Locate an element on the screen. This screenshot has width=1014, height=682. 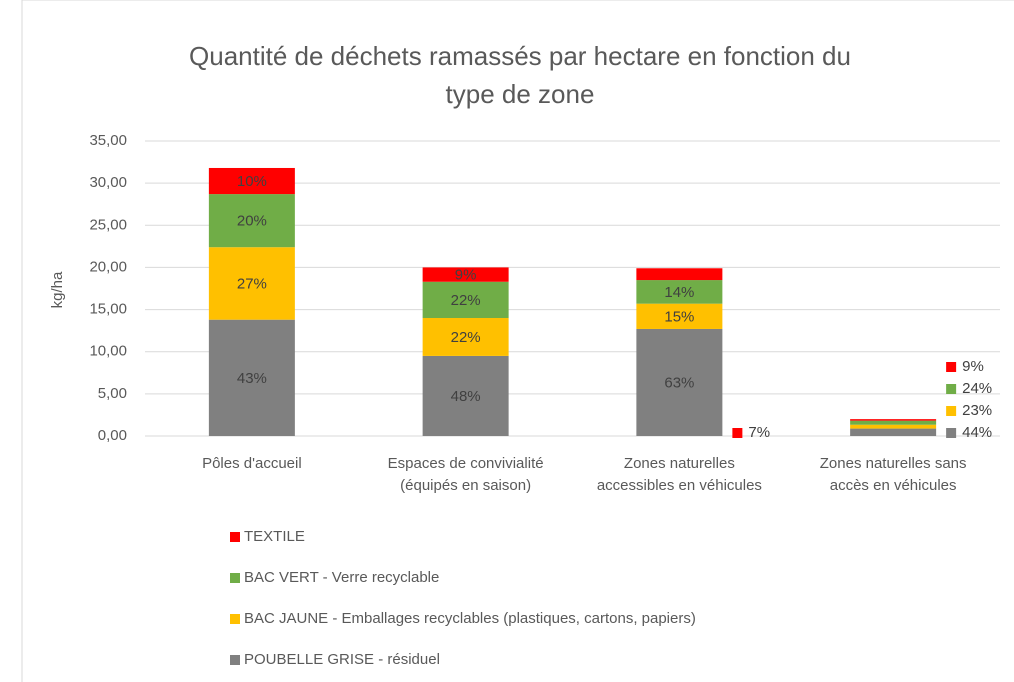
x-tick-label: accessibles en véhicules is located at coordinates (679, 485).